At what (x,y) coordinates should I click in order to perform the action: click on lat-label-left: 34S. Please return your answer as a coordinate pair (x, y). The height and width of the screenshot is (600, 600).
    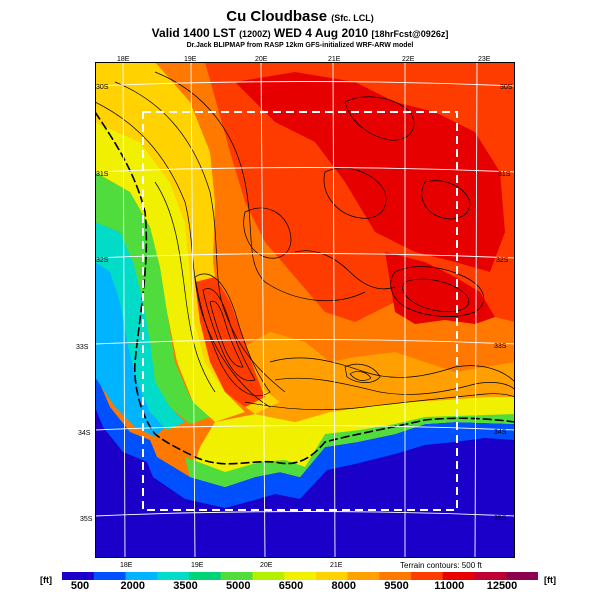
    Looking at the image, I should click on (84, 433).